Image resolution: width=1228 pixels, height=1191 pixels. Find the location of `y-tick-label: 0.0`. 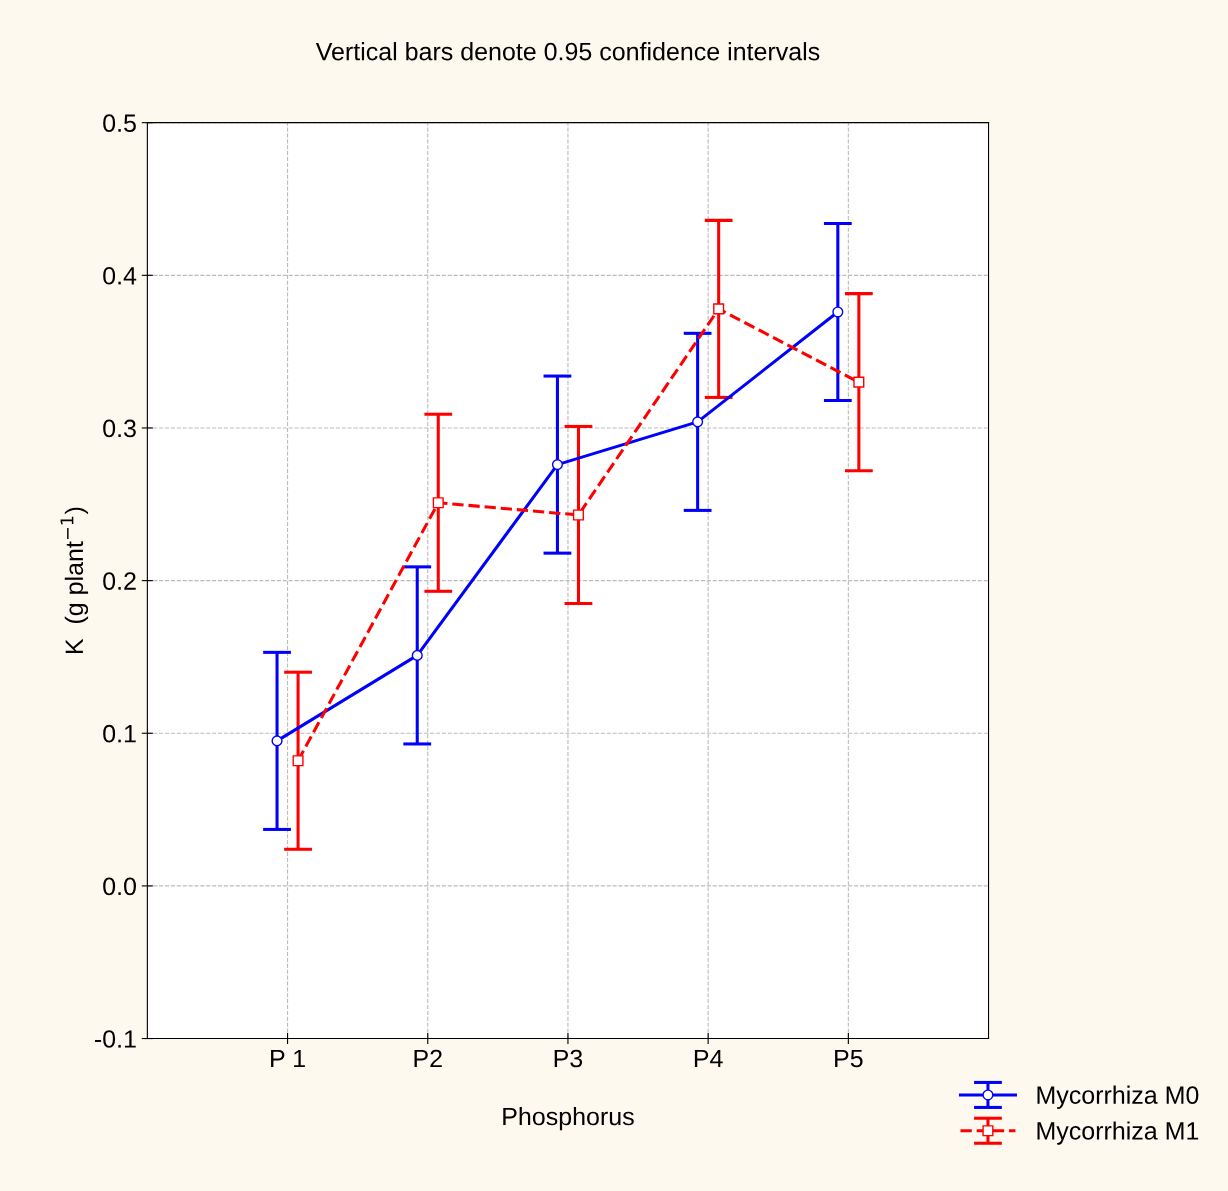

y-tick-label: 0.0 is located at coordinates (119, 886).